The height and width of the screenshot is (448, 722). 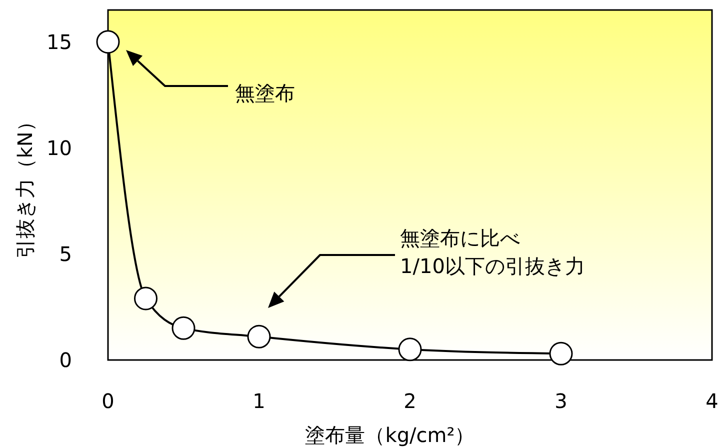 What do you see at coordinates (492, 252) in the screenshot?
I see `annotation: 無塗布に比べ 1/10以下の引抜き力` at bounding box center [492, 252].